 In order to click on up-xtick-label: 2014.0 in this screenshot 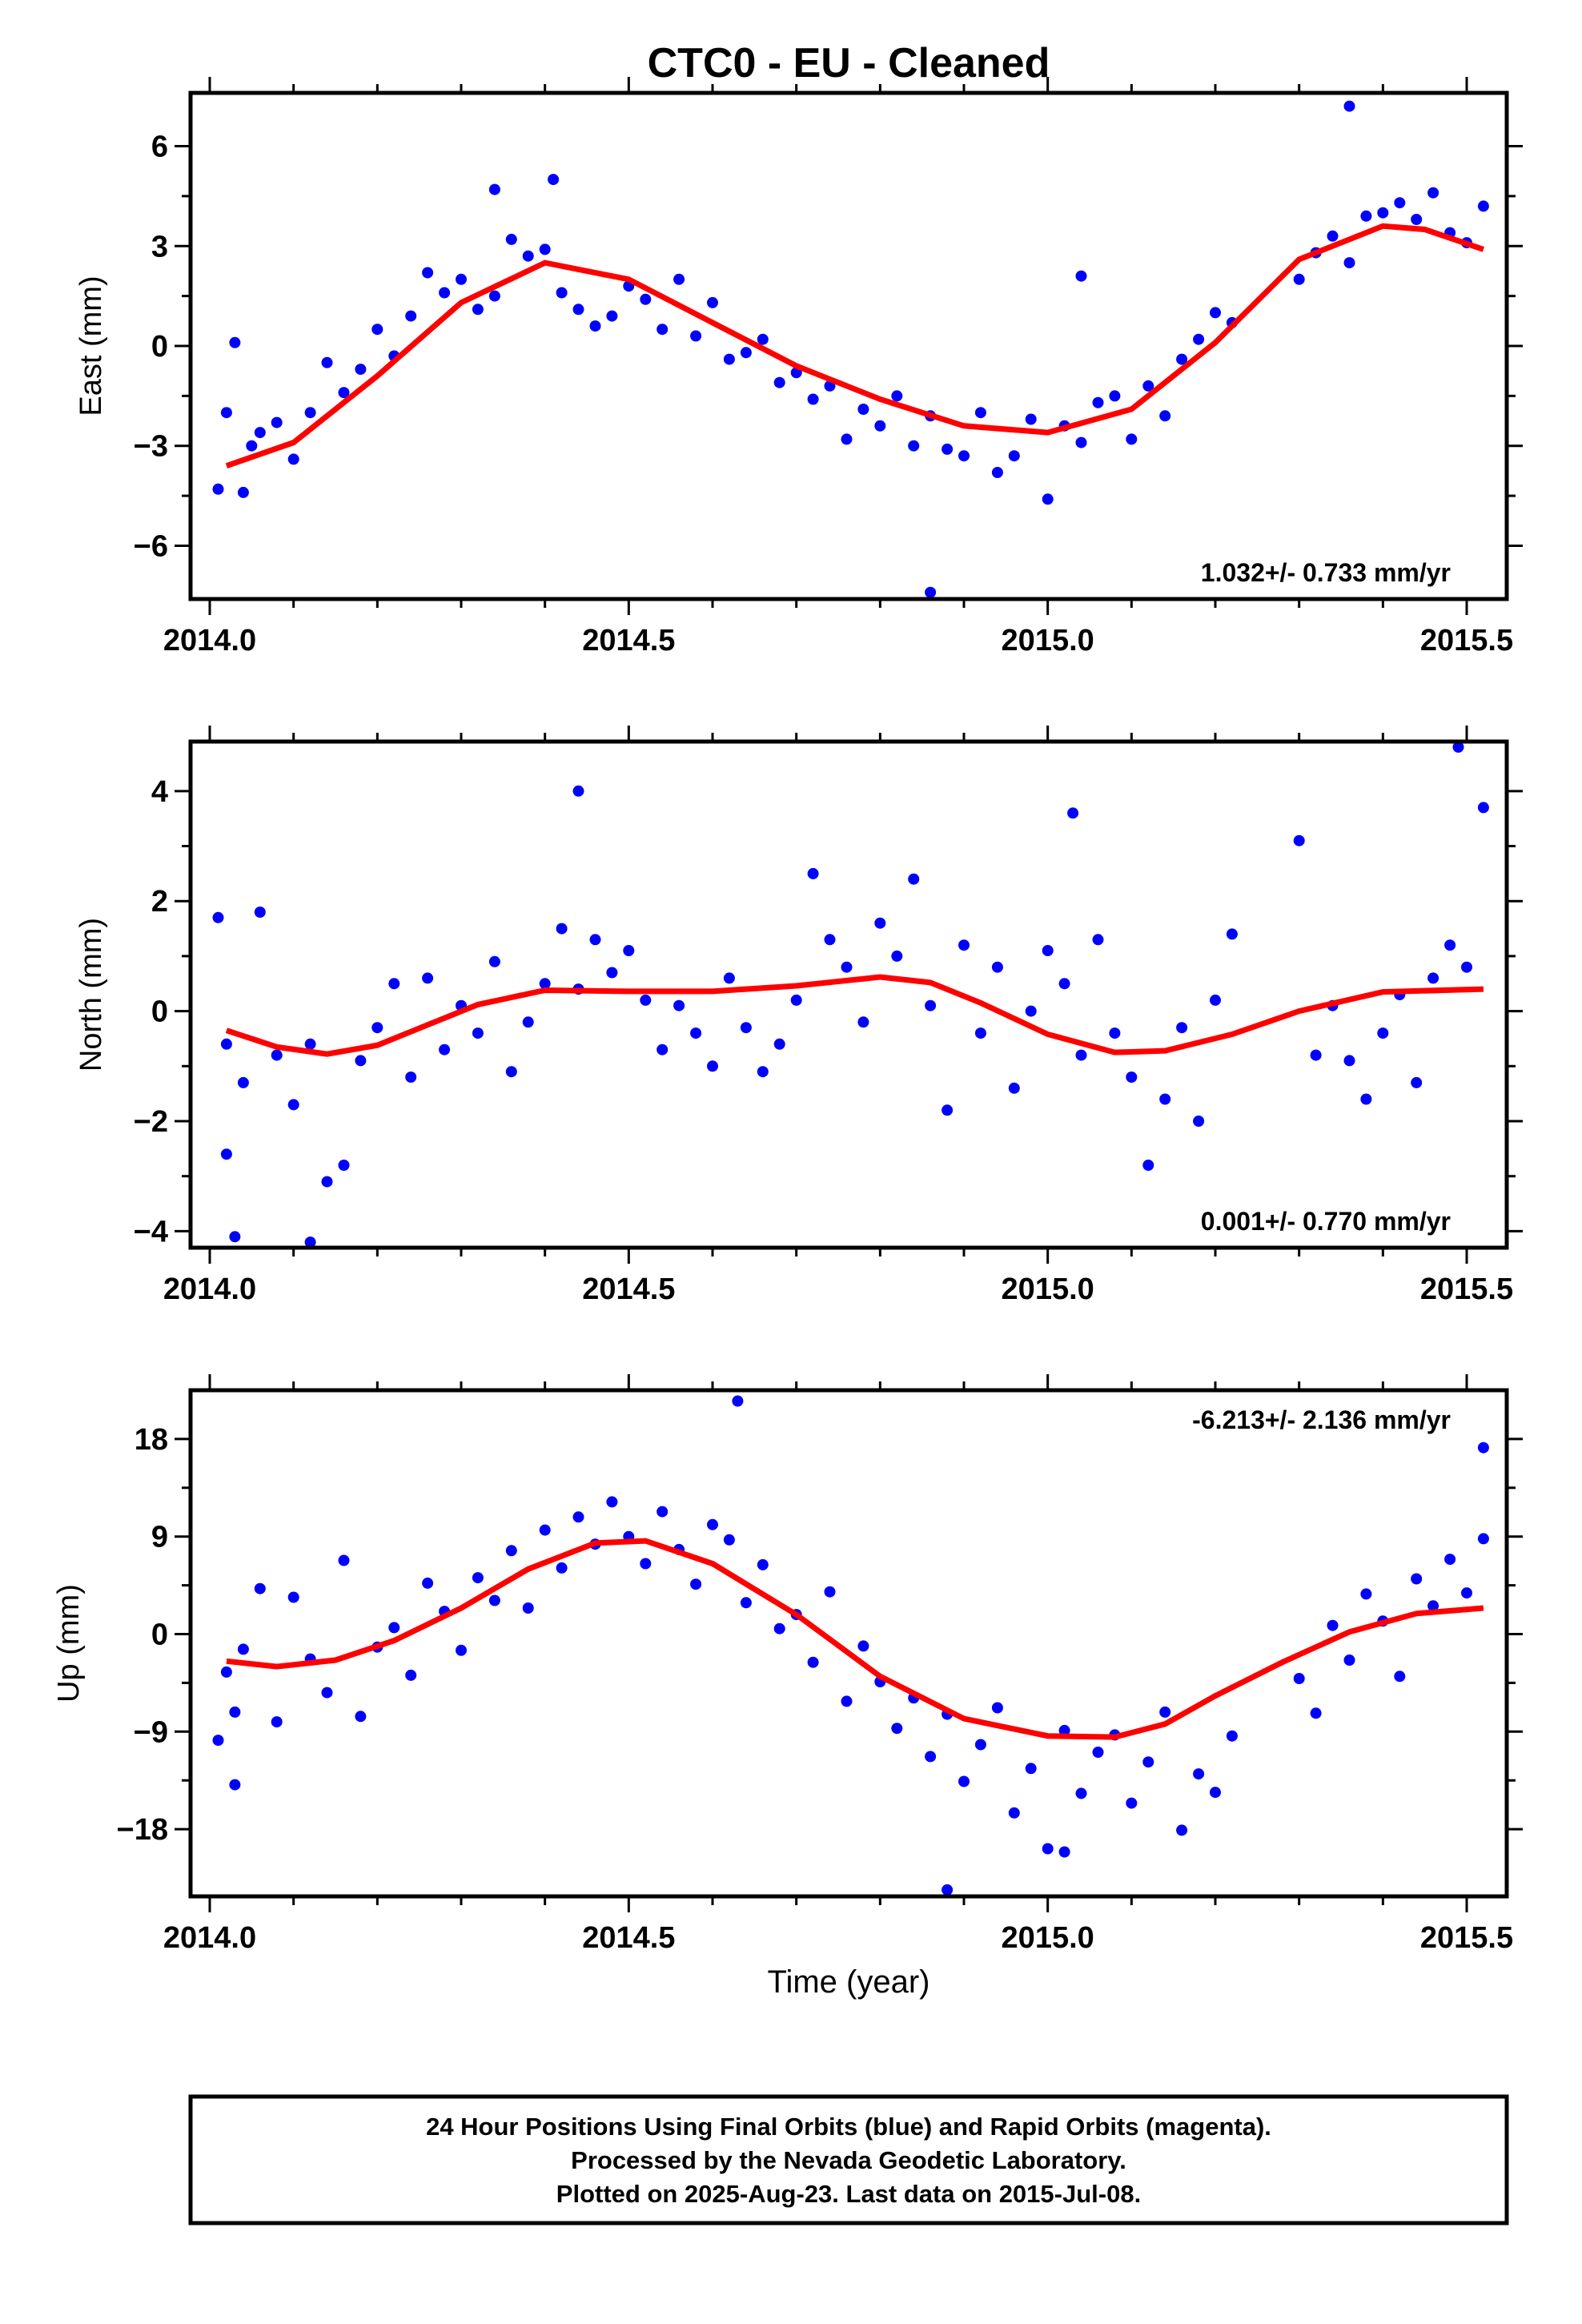, I will do `click(209, 1938)`.